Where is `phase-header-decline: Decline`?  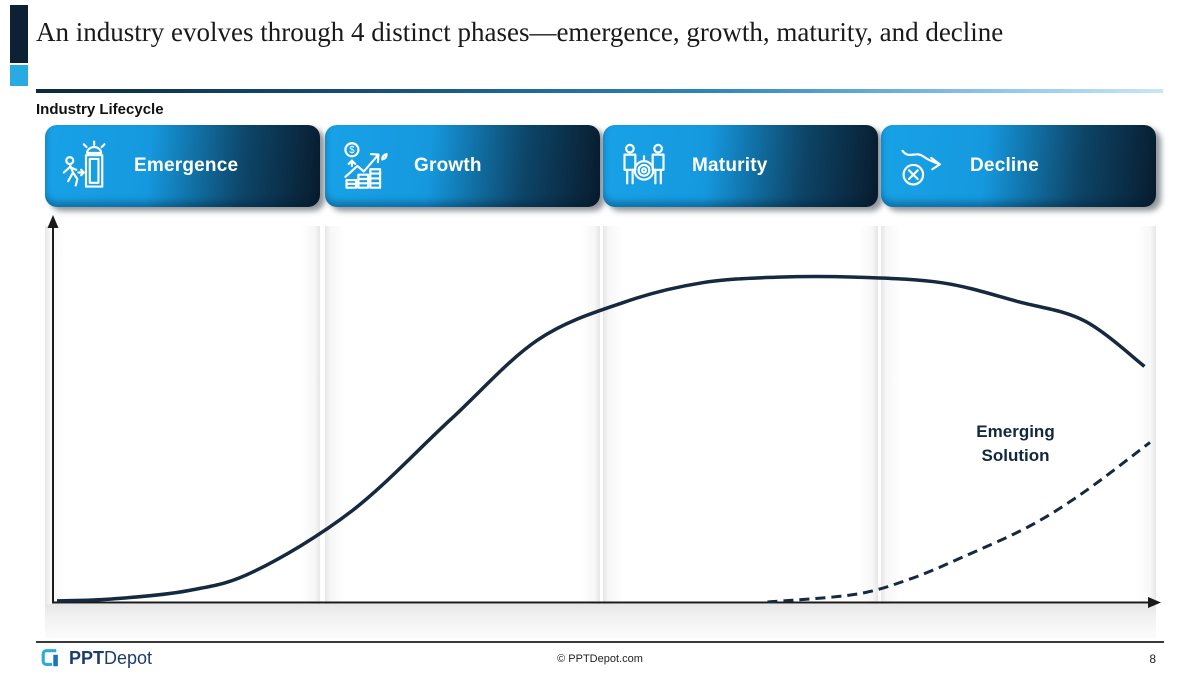 phase-header-decline: Decline is located at coordinates (1018, 166).